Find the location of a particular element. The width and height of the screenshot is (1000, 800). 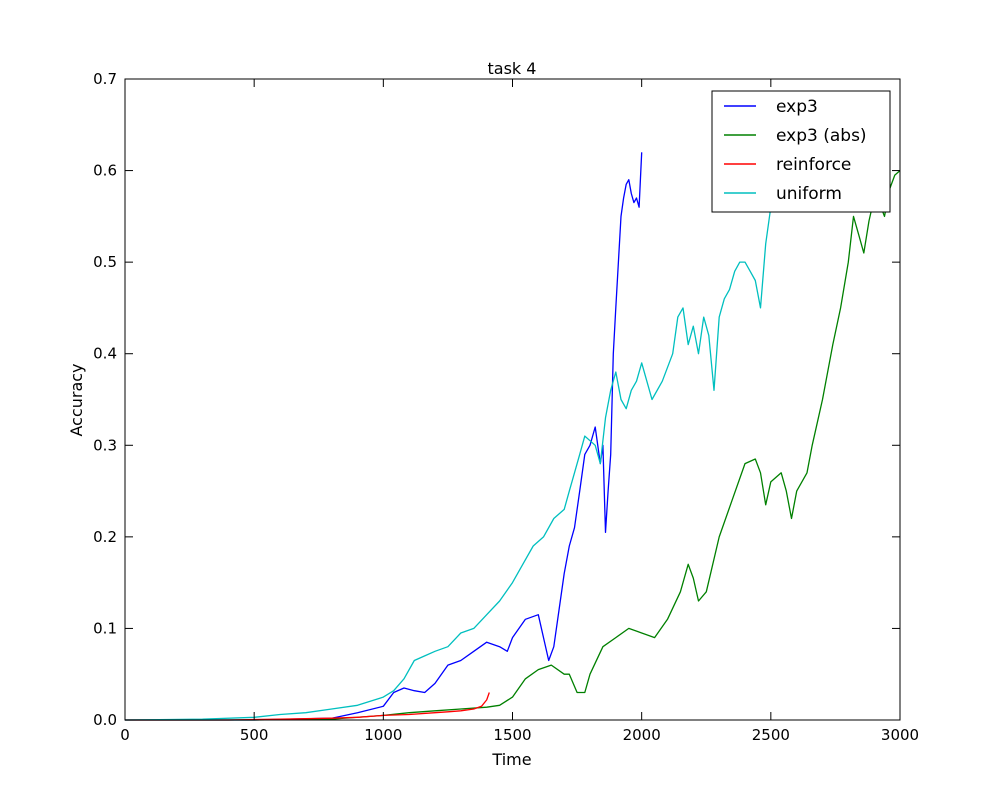

y-tick-label: 0.4 is located at coordinates (105, 354).